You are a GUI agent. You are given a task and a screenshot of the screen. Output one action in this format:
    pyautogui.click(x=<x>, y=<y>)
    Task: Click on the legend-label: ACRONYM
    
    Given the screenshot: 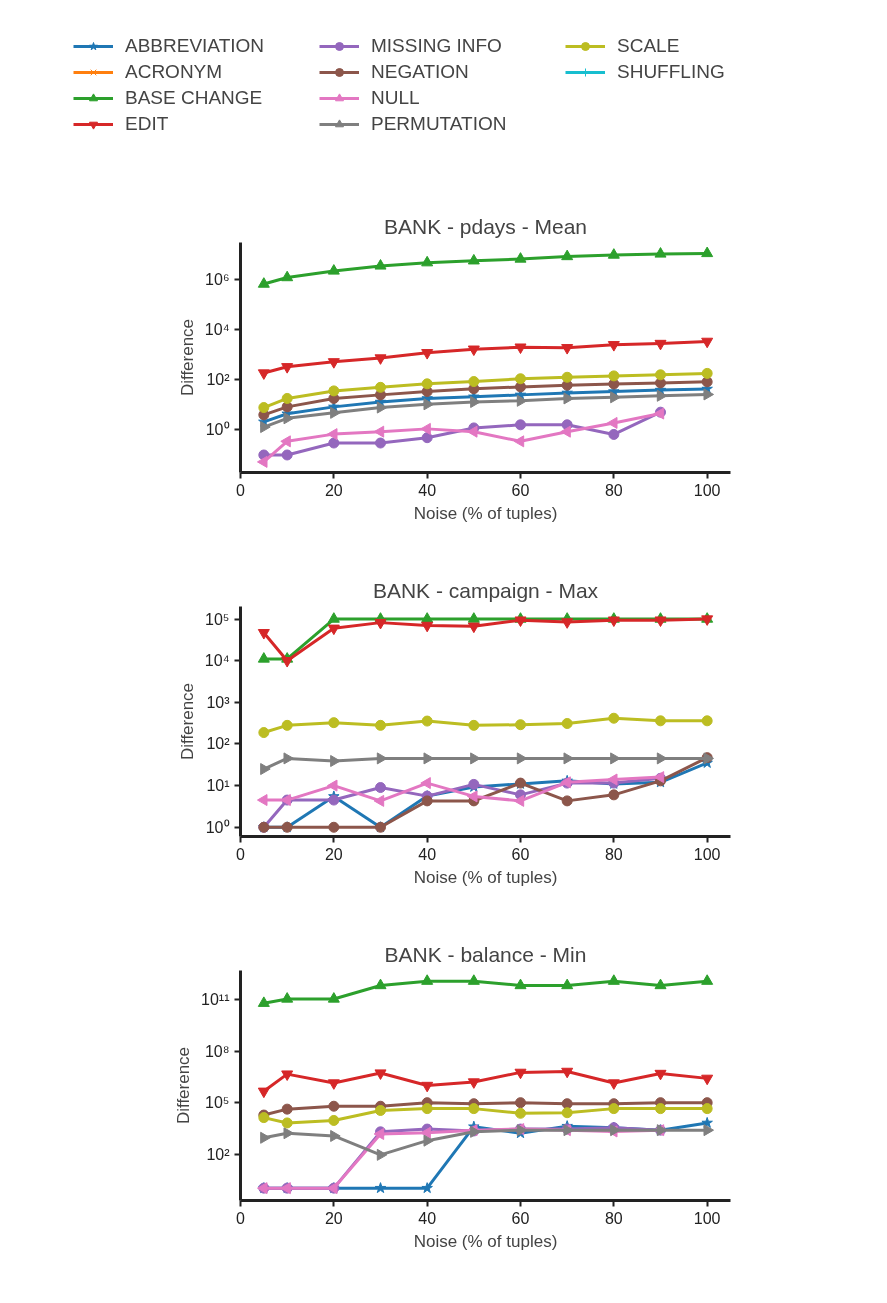 What is the action you would take?
    pyautogui.click(x=174, y=72)
    